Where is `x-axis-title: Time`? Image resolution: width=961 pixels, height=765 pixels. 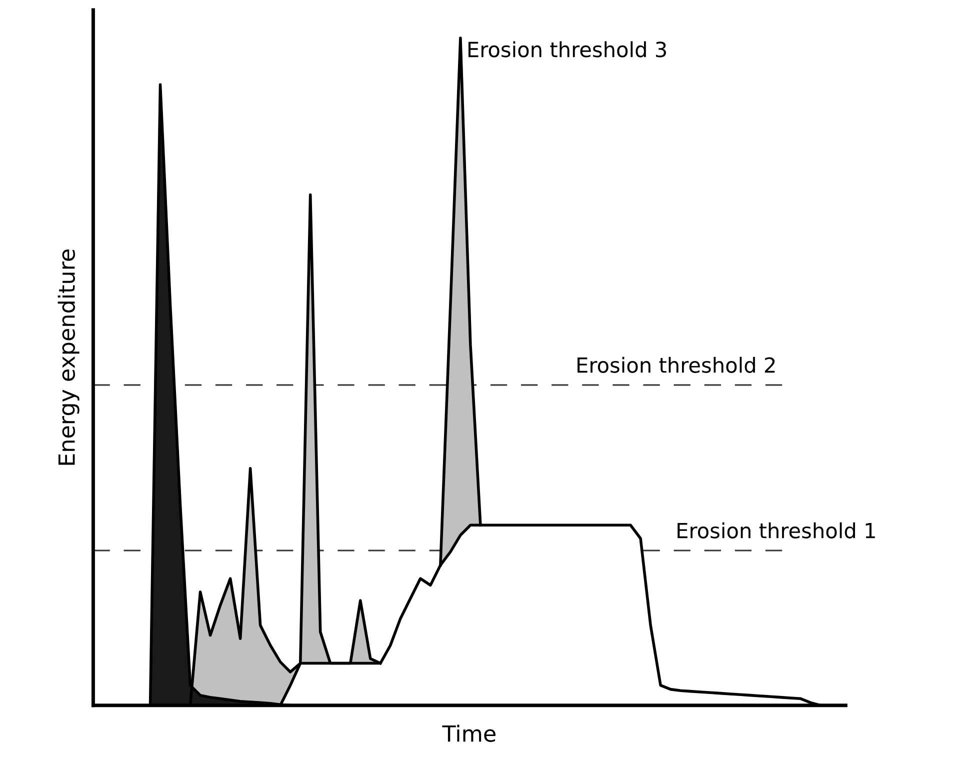
x-axis-title: Time is located at coordinates (469, 733).